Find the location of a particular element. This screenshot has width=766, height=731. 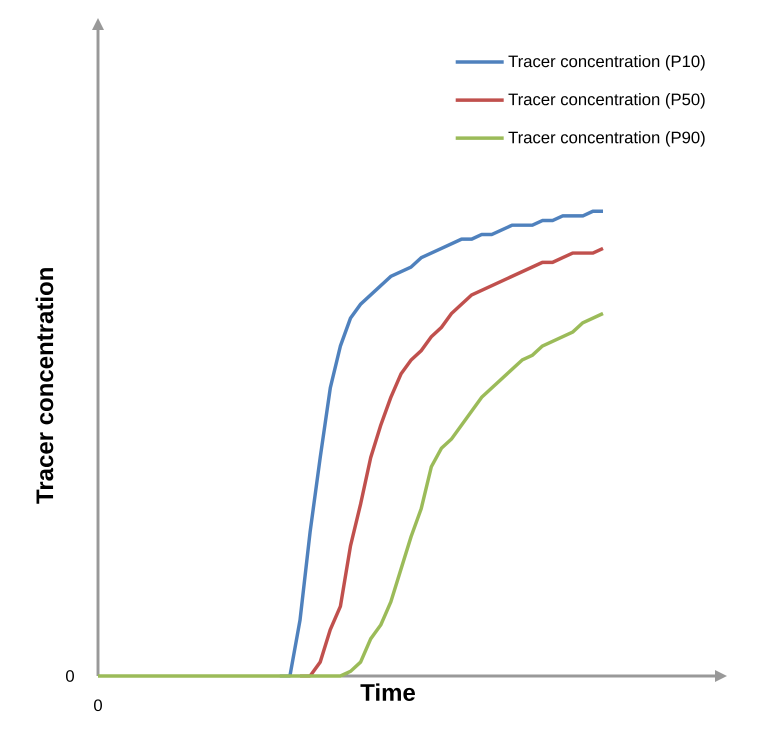

legend-label: Tracer concentration (P10) is located at coordinates (606, 62).